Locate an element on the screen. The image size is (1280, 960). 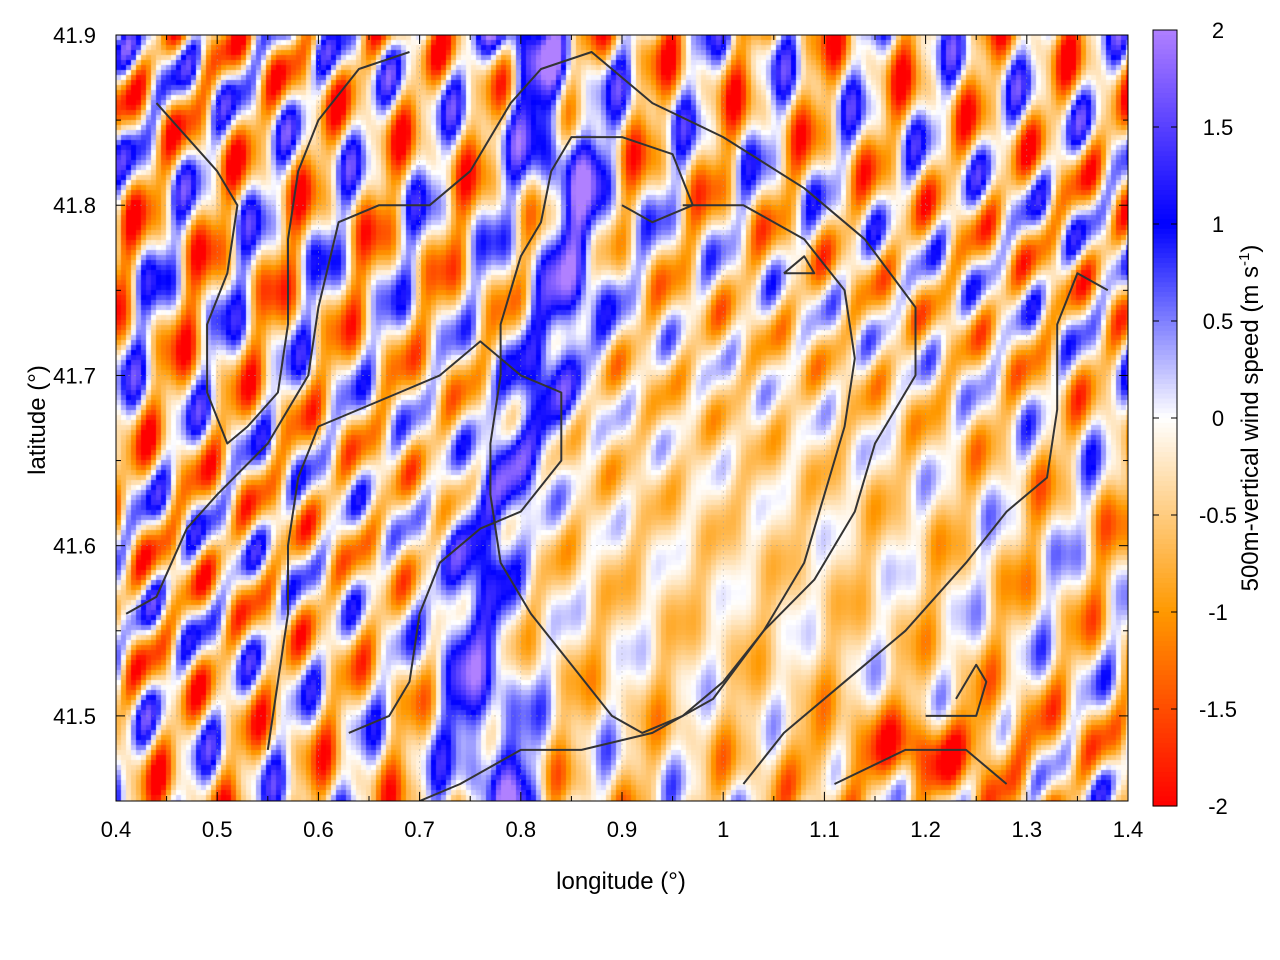
y-tick-label: 41.7 is located at coordinates (74, 375).